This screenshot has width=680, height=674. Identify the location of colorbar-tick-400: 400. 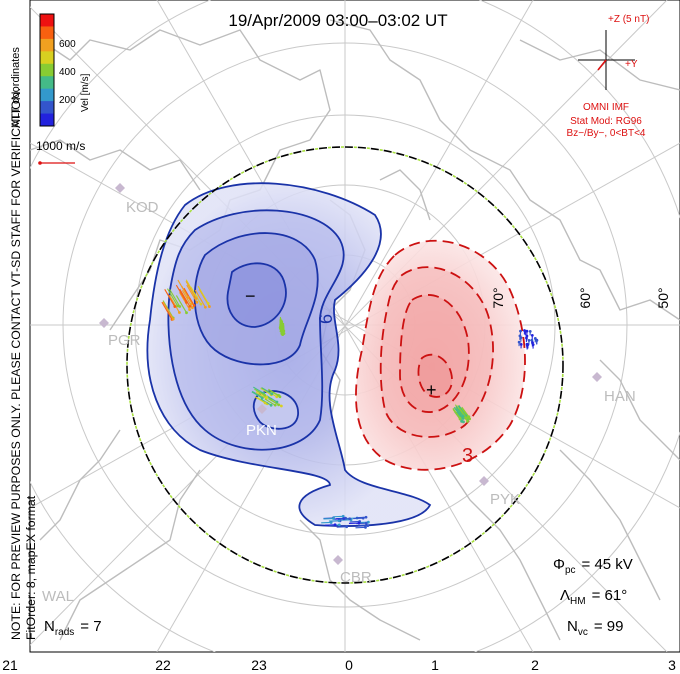
(67, 72).